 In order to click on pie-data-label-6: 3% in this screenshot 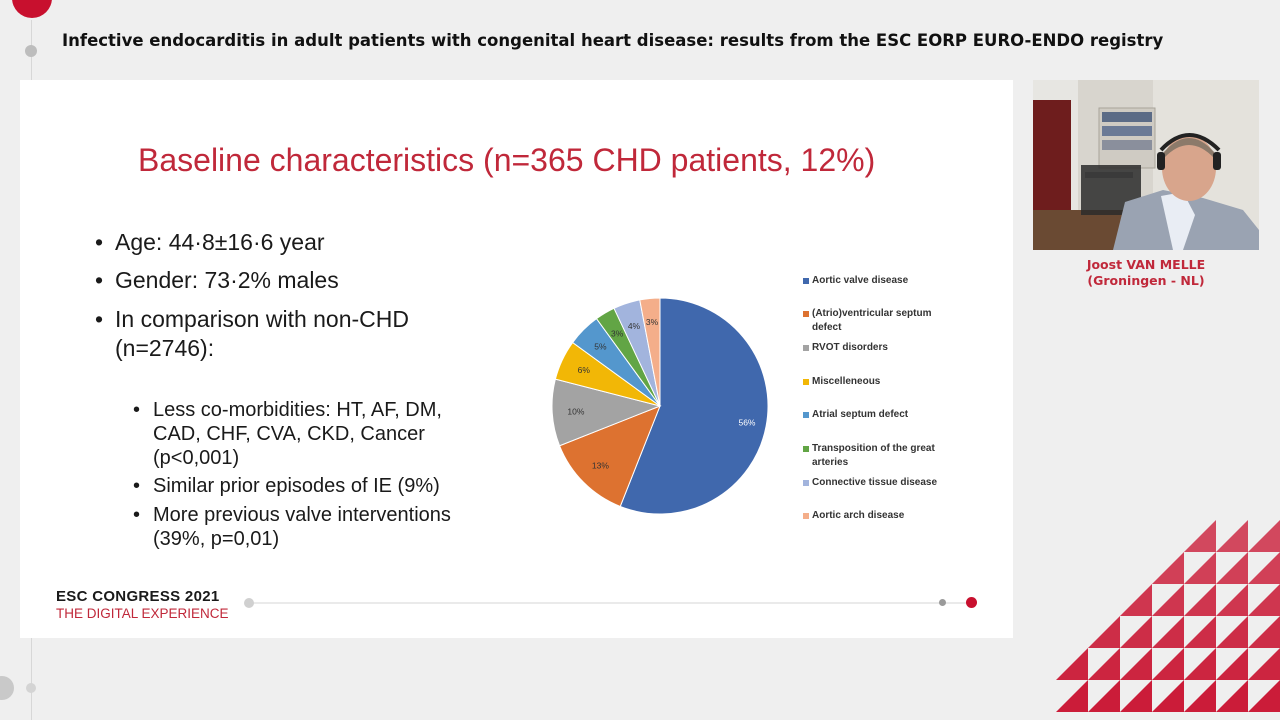, I will do `click(617, 333)`.